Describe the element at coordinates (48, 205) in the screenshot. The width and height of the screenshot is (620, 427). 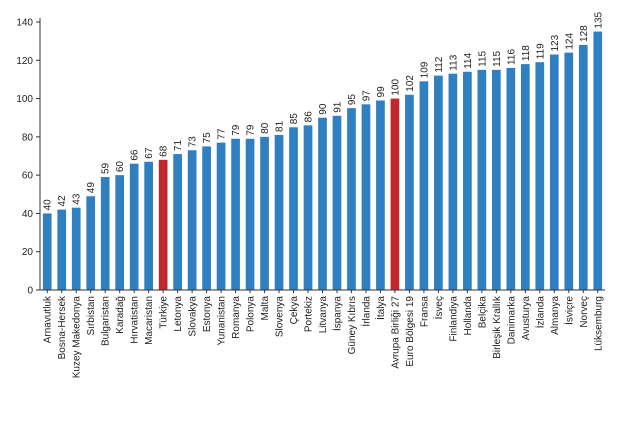
I see `bar-value-label: 40` at that location.